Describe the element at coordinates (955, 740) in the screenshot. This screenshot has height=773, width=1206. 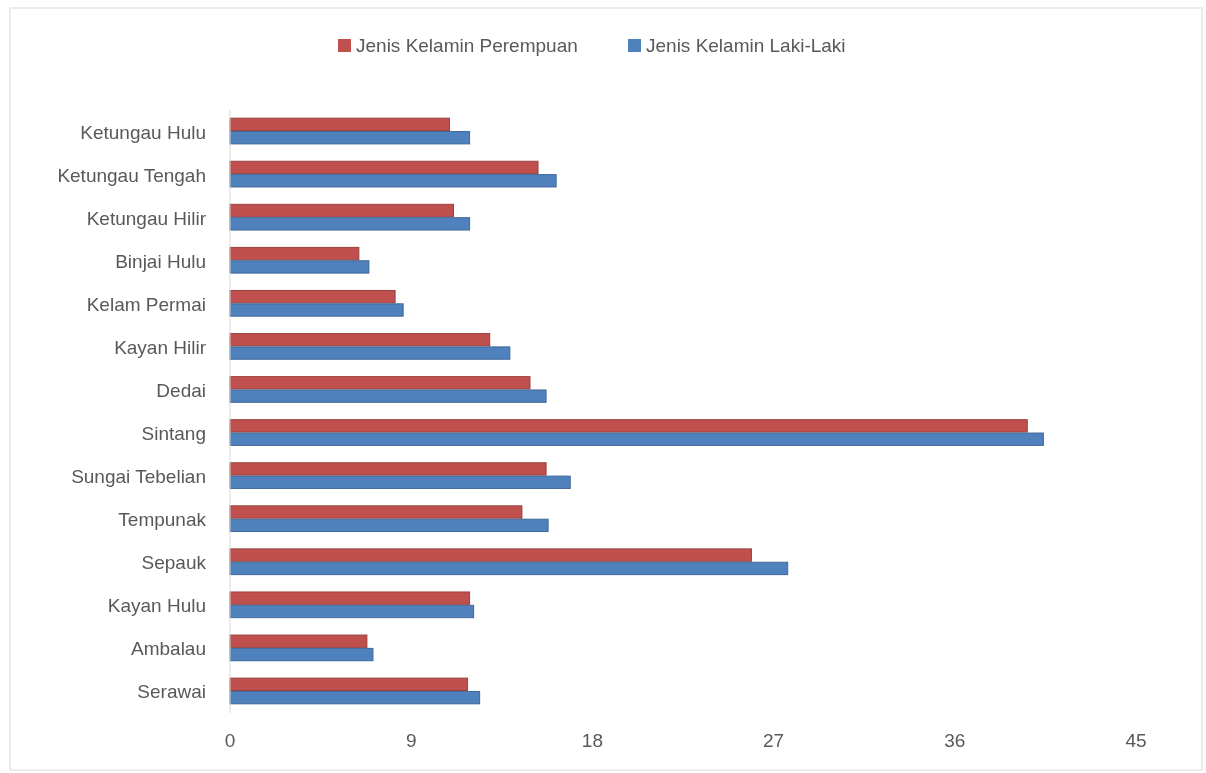
I see `x-tick-label: 36` at that location.